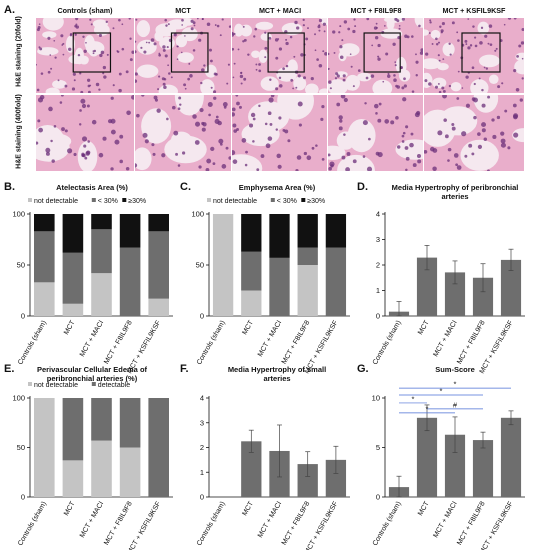 Image resolution: width=533 pixels, height=550 pixels. Describe the element at coordinates (183, 55) in the screenshot. I see `micrograph-r1-c2` at that location.